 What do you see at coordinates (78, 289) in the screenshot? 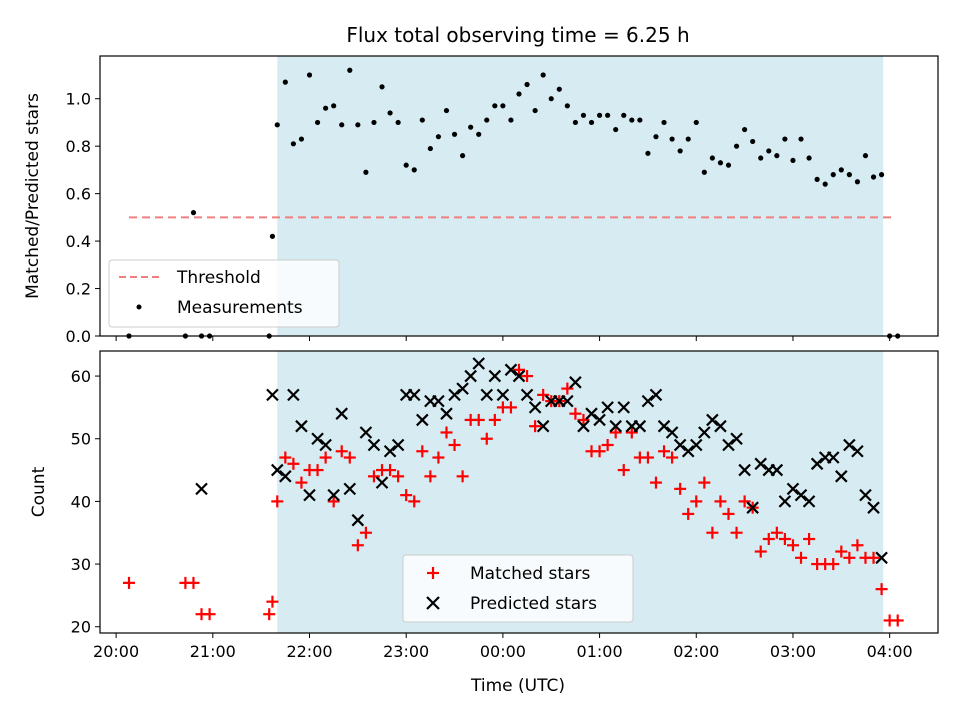
I see `top-ytick-label: 0.2` at bounding box center [78, 289].